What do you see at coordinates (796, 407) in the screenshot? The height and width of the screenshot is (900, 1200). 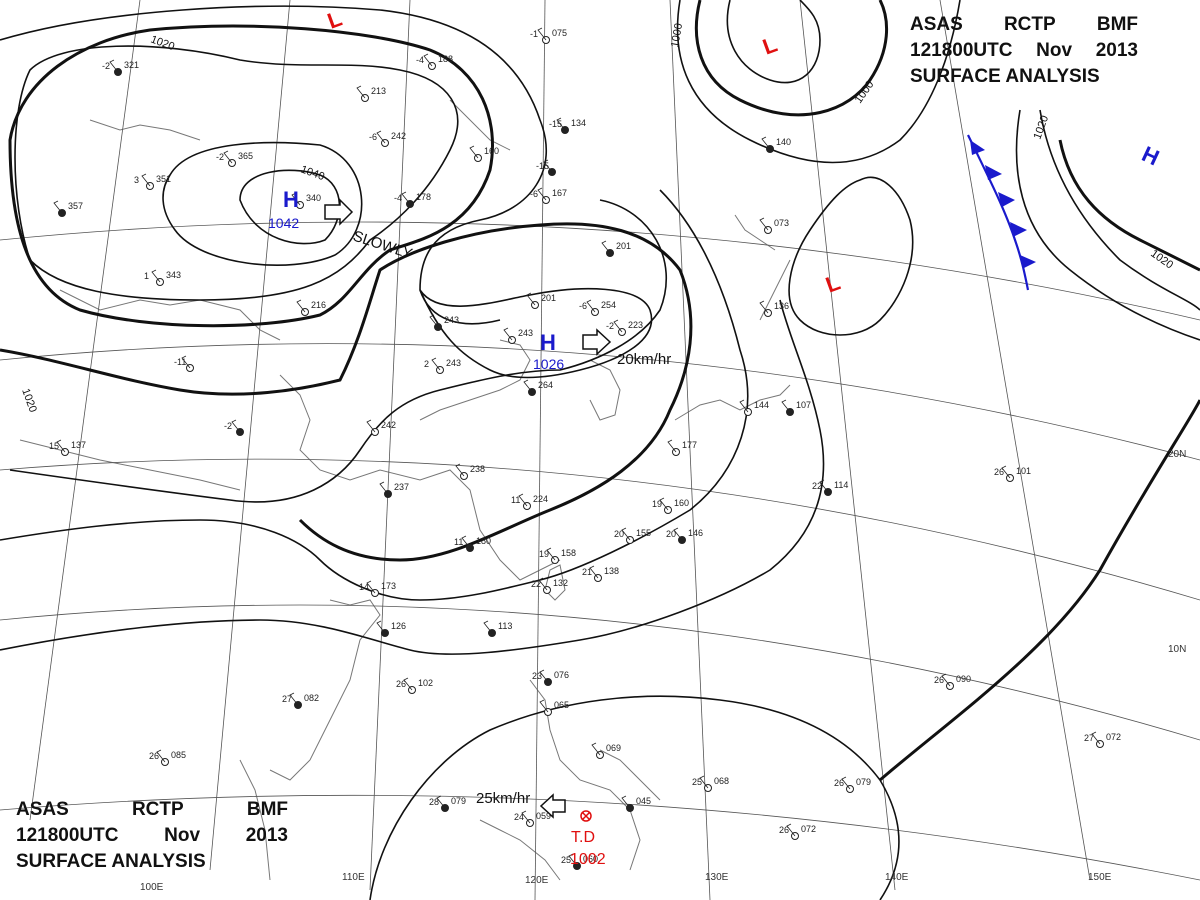 I see `station-plot: 107` at bounding box center [796, 407].